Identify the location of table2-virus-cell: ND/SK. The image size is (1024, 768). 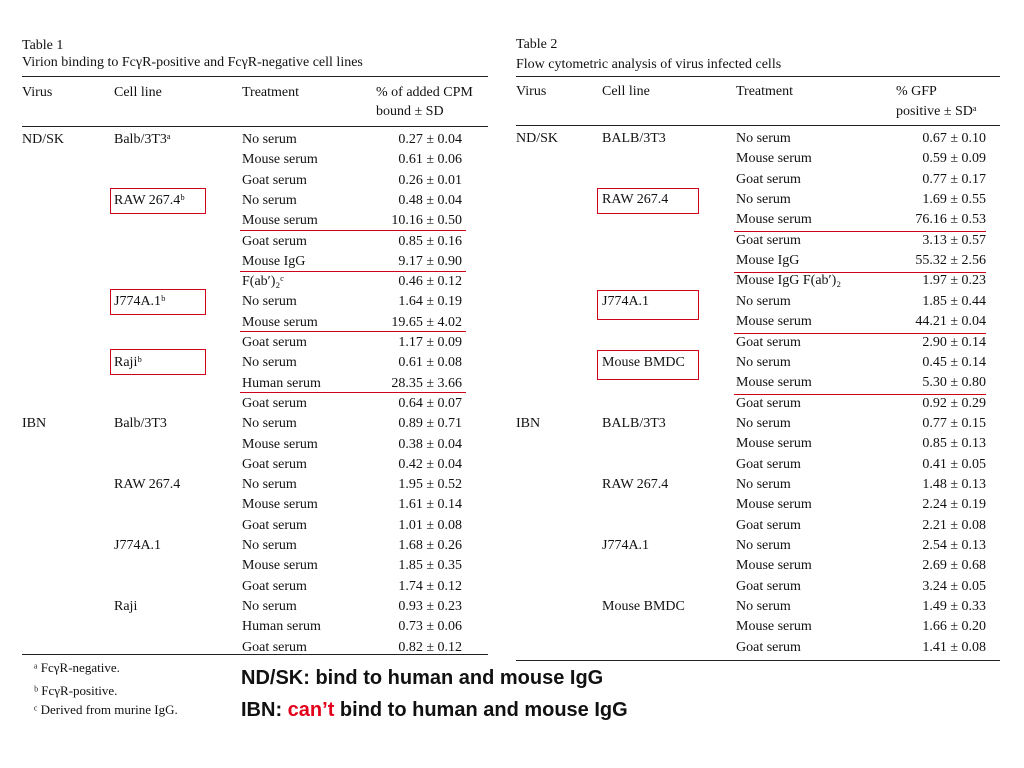
(537, 138).